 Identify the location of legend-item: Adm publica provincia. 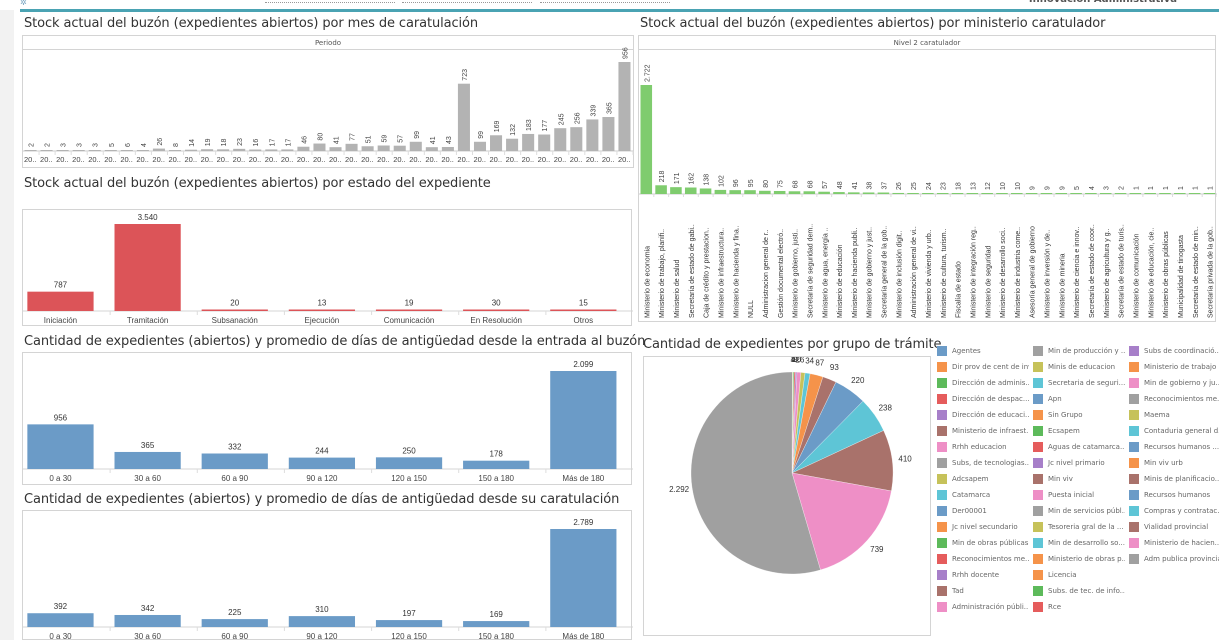
(1174, 559).